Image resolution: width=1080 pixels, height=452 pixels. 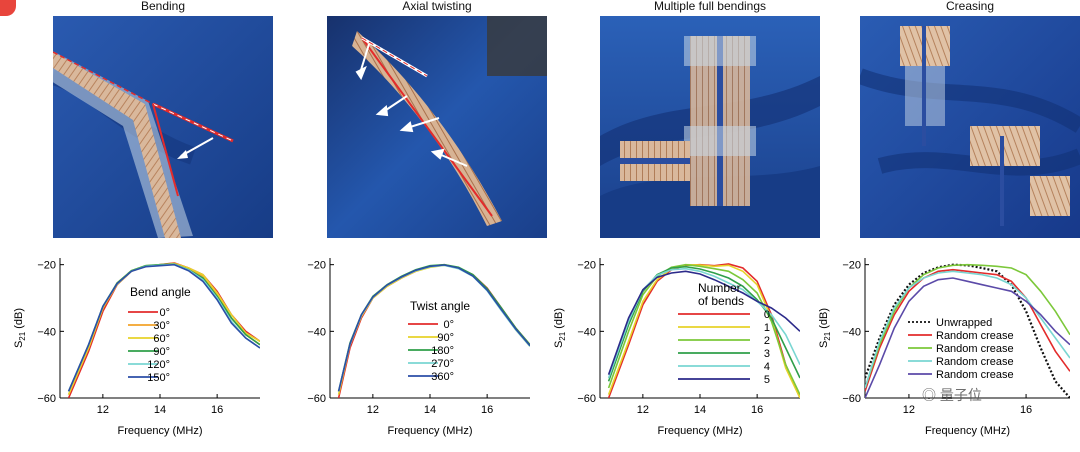 What do you see at coordinates (964, 323) in the screenshot?
I see `legend-label: Unwrapped` at bounding box center [964, 323].